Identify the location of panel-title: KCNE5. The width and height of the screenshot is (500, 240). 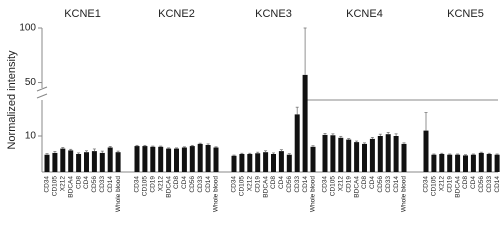
(465, 14).